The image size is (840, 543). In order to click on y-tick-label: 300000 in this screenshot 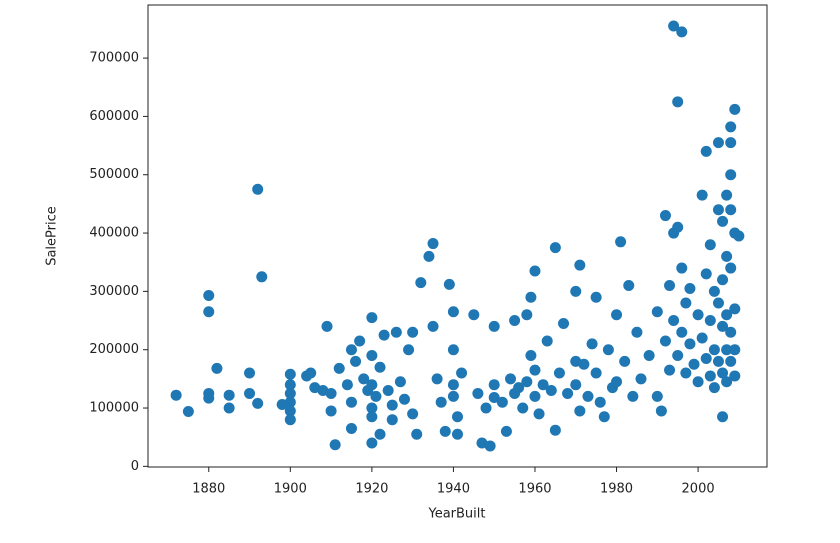, I will do `click(114, 291)`.